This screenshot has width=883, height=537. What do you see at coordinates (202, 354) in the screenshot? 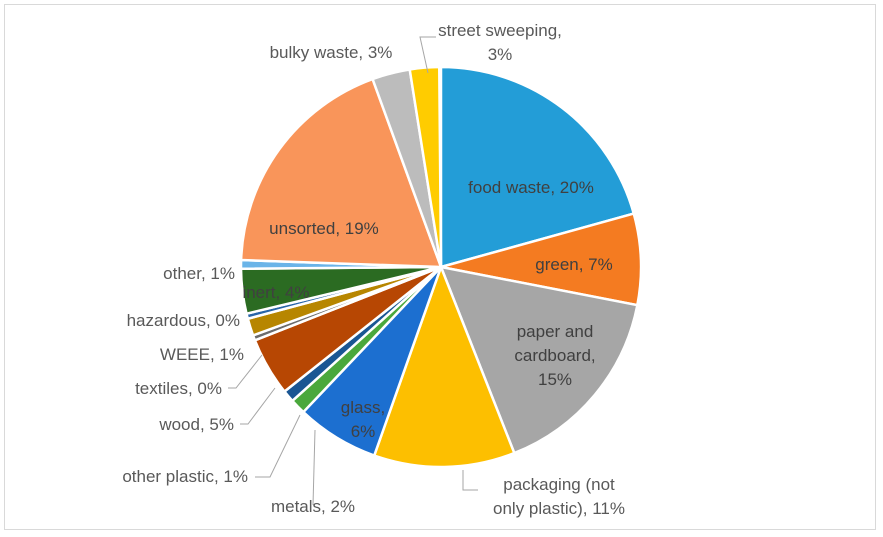
I see `data-label-weee: WEEE, 1%` at bounding box center [202, 354].